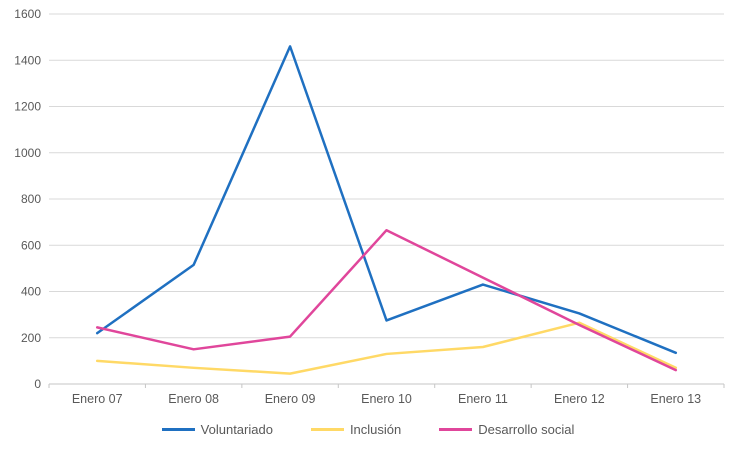 Image resolution: width=736 pixels, height=460 pixels. Describe the element at coordinates (27, 14) in the screenshot. I see `y-axis-tick-label: 1600` at that location.